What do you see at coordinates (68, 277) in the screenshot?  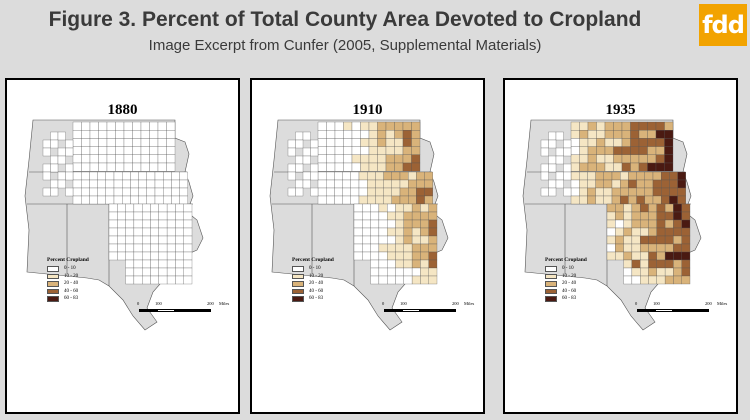 I see `legend-row: 10 - 20` at bounding box center [68, 277].